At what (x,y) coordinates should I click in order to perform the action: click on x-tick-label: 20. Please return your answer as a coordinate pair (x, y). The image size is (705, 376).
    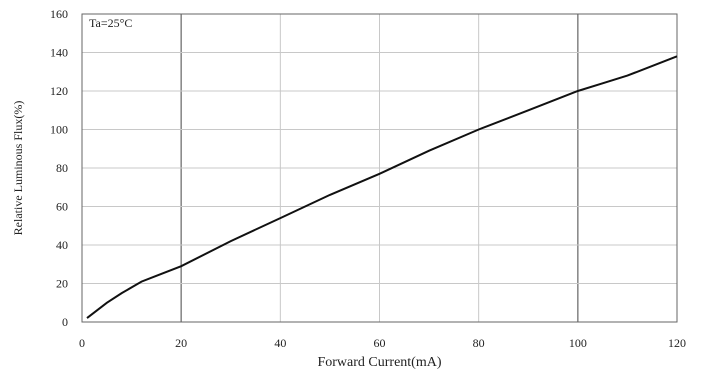
    Looking at the image, I should click on (181, 343).